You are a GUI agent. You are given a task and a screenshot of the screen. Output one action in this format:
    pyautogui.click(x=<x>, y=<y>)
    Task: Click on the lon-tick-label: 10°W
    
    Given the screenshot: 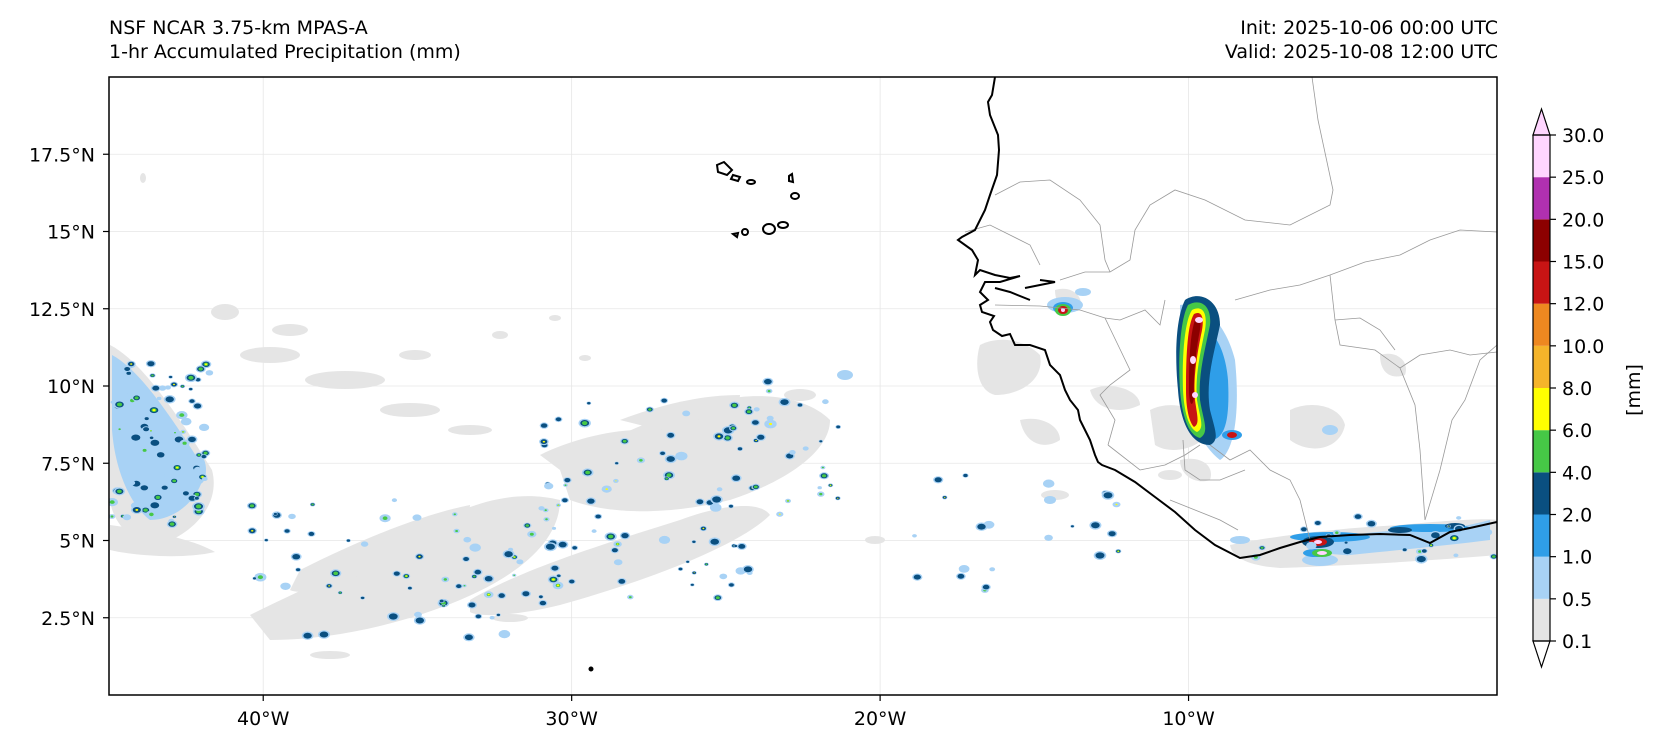 What is the action you would take?
    pyautogui.click(x=1188, y=719)
    